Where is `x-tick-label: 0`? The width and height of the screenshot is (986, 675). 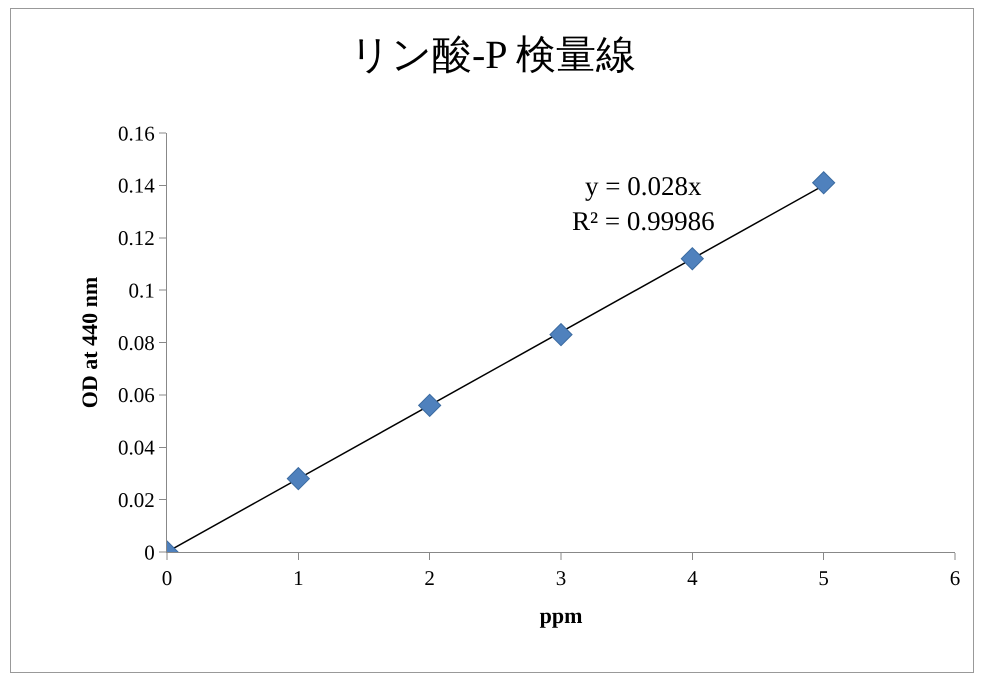 x-tick-label: 0 is located at coordinates (167, 578).